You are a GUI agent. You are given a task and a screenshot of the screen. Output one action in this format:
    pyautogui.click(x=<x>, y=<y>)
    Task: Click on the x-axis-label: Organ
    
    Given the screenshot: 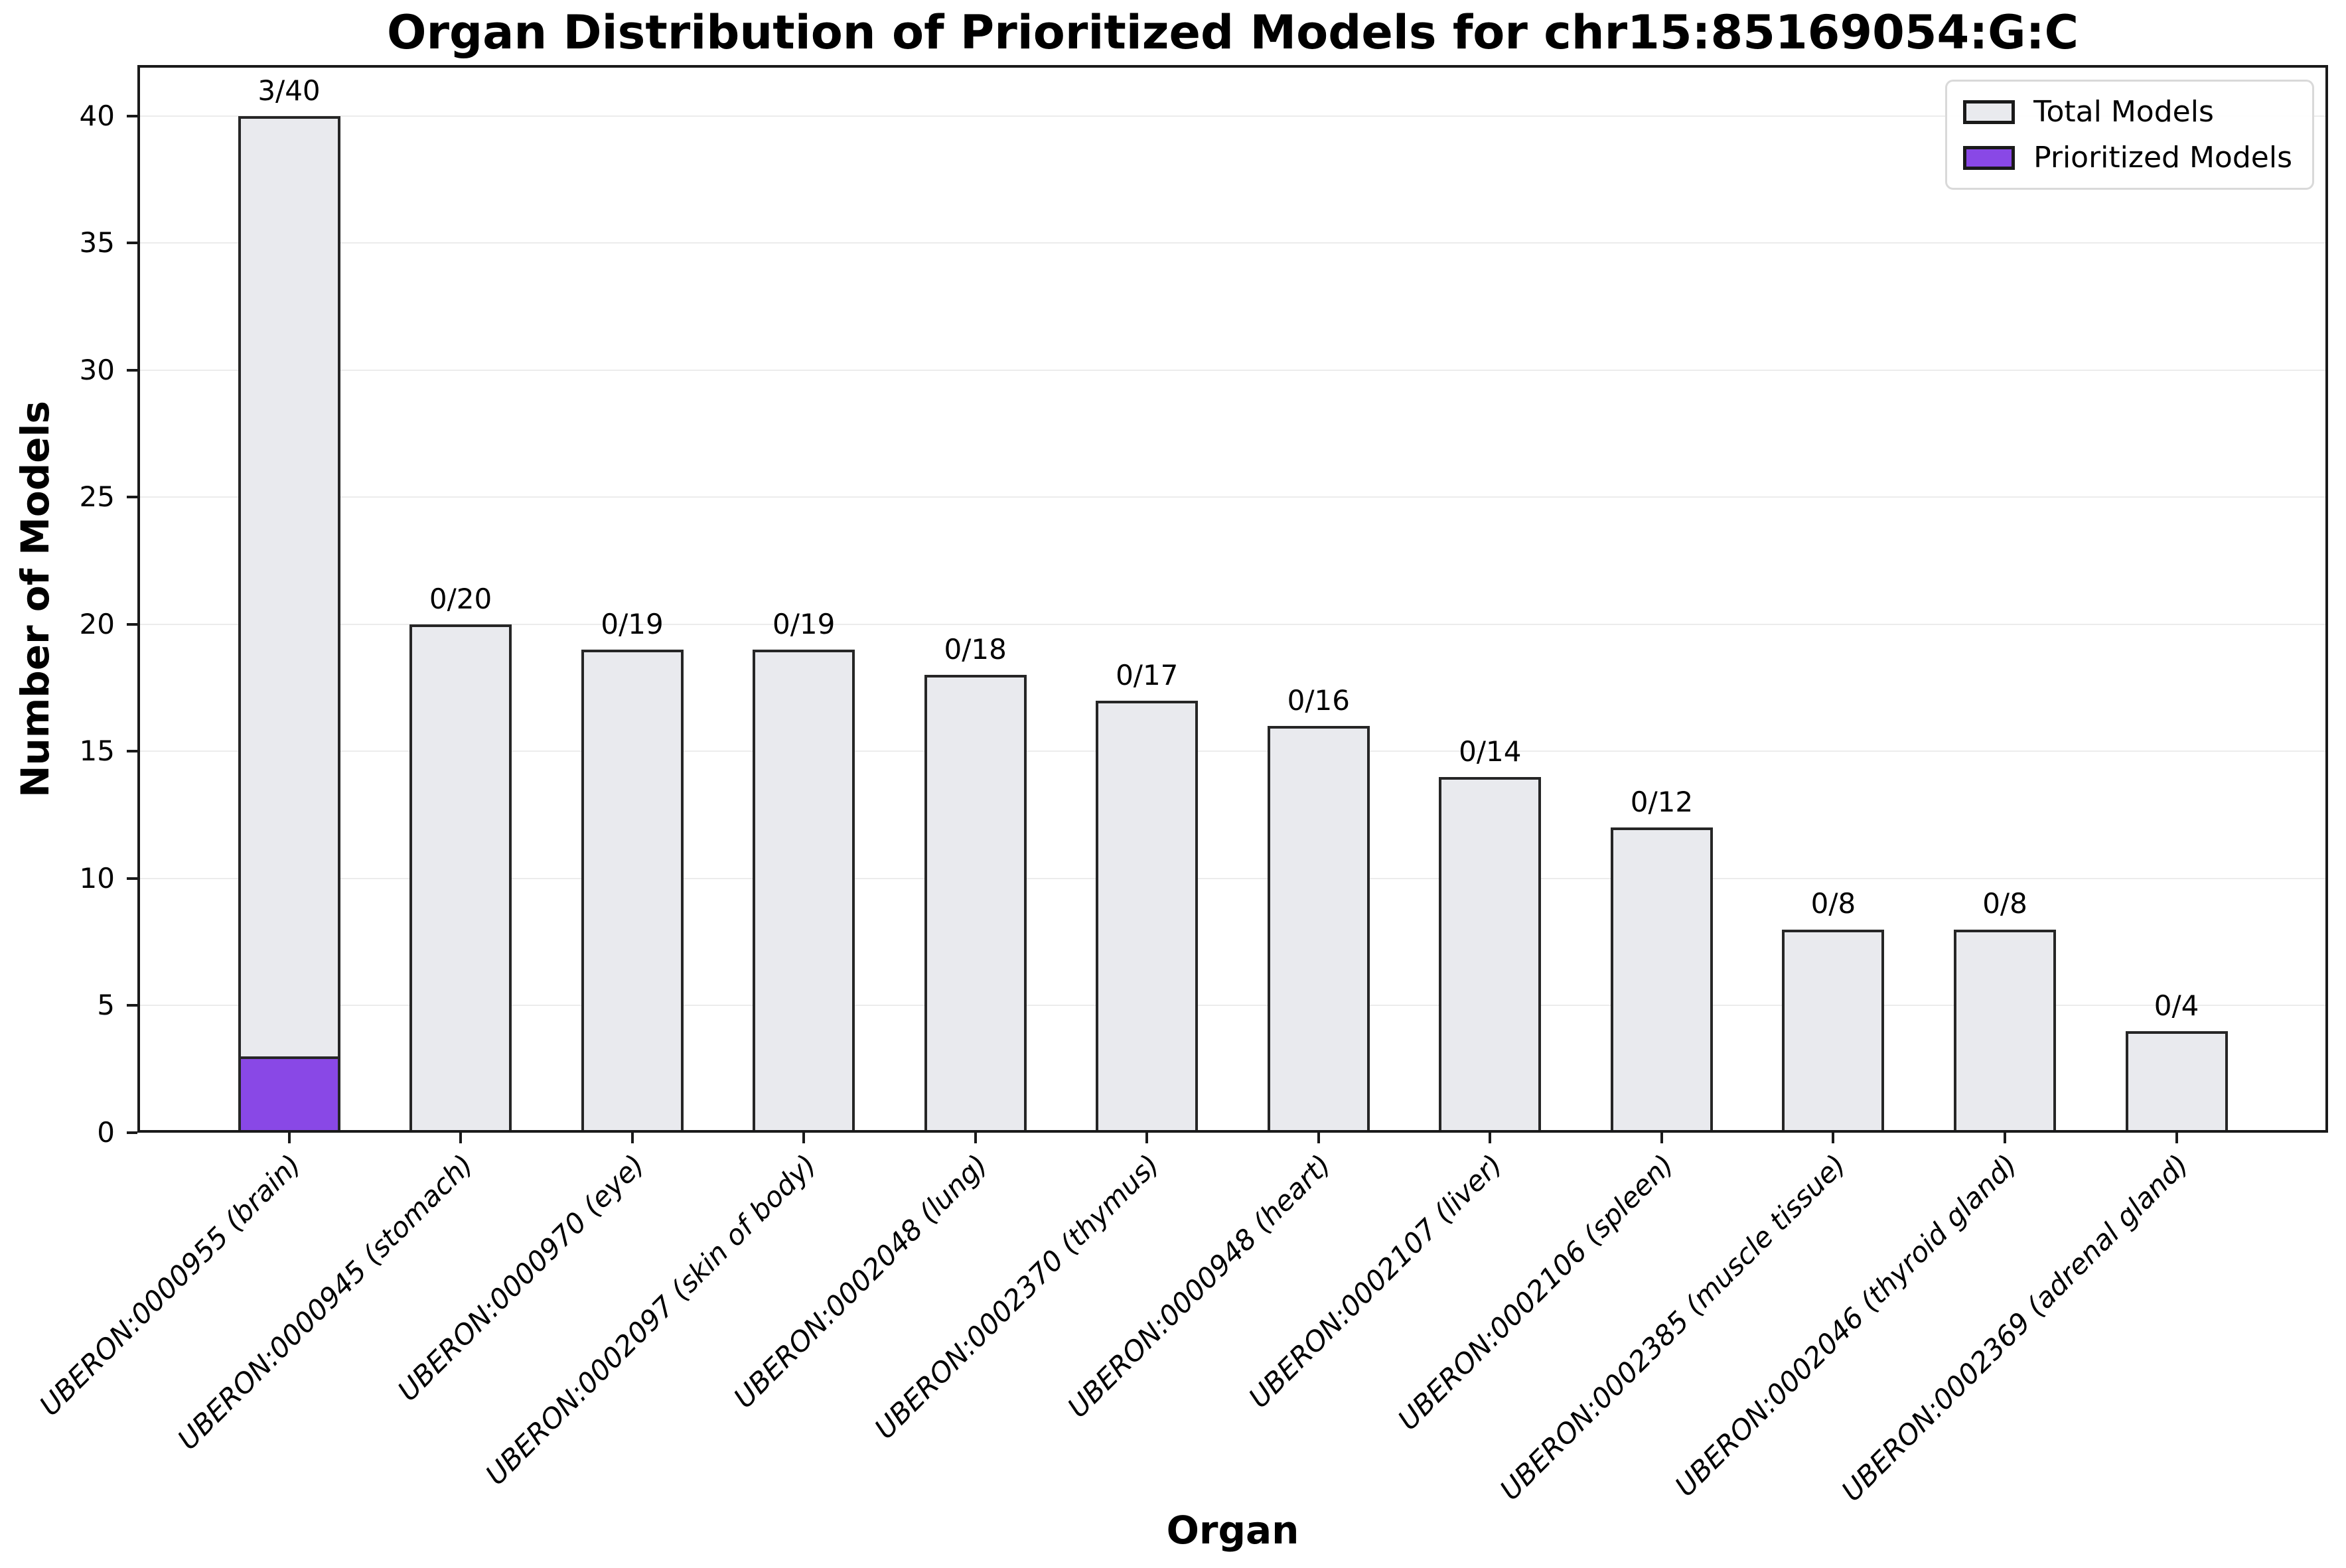 What is the action you would take?
    pyautogui.click(x=1232, y=1530)
    